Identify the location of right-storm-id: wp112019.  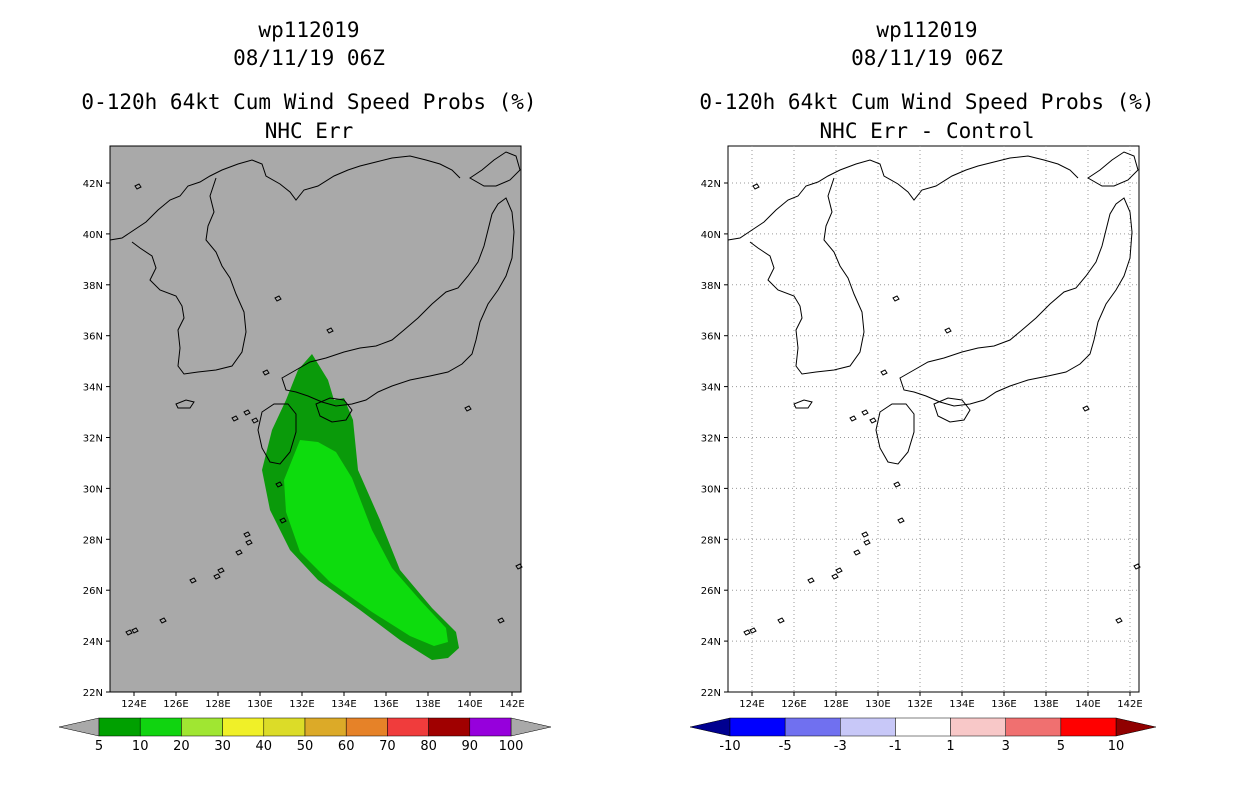
(927, 30).